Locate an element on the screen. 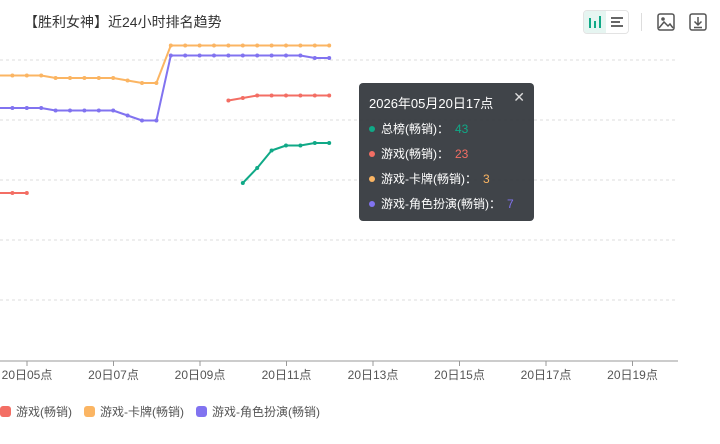 This screenshot has width=720, height=444. x-tick-label: 20日15点 is located at coordinates (459, 375).